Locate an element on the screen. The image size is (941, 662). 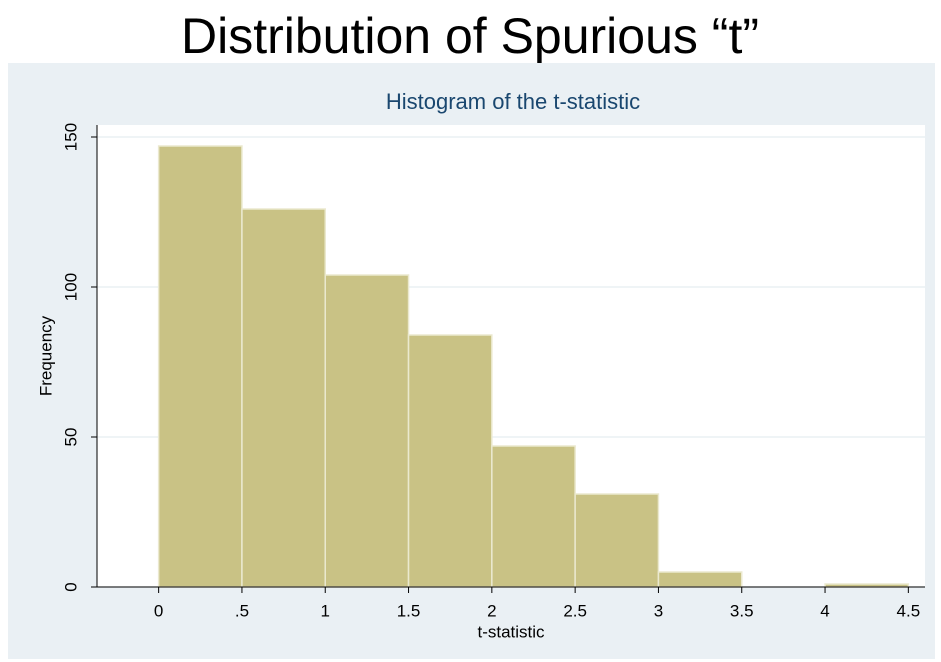
x-tick-label: 1 is located at coordinates (325, 610).